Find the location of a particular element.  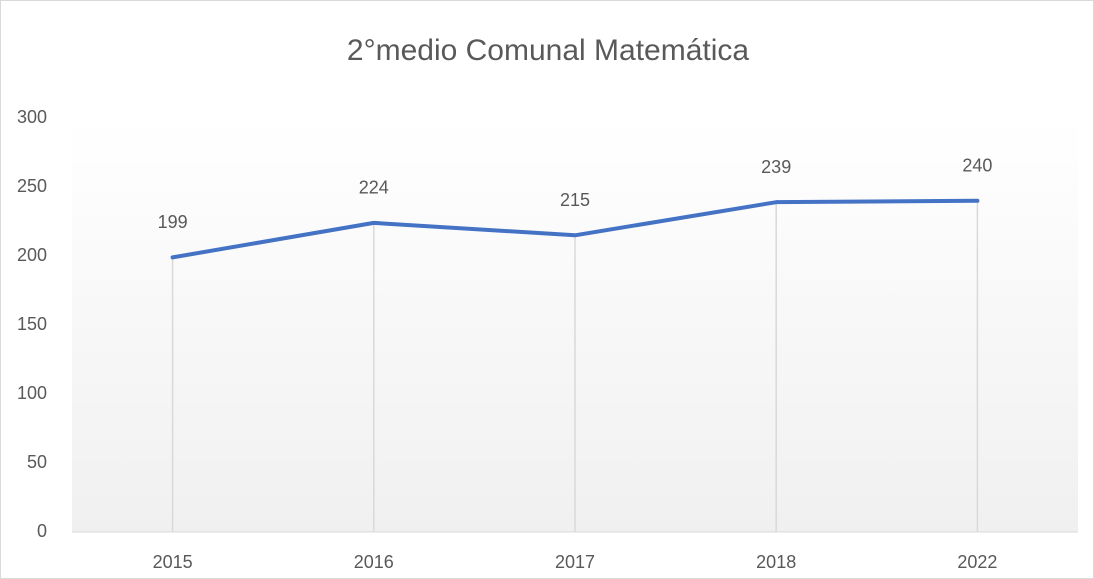

x-tick-label: 2016 is located at coordinates (374, 562).